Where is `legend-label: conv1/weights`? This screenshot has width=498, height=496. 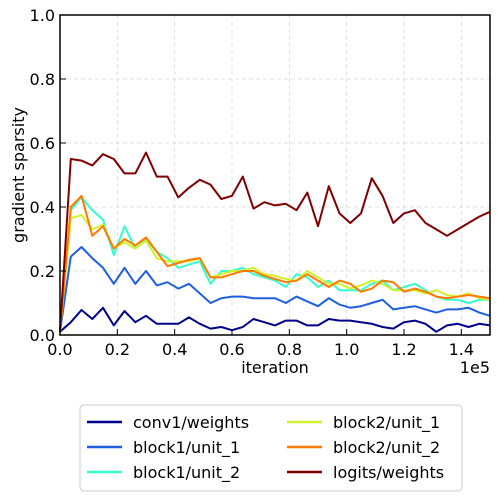 legend-label: conv1/weights is located at coordinates (191, 422).